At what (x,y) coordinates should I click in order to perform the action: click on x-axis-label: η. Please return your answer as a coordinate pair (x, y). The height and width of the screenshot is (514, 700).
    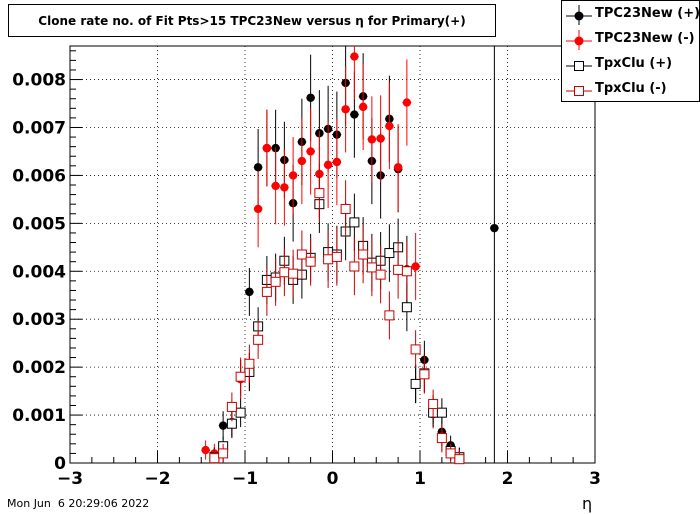
    Looking at the image, I should click on (587, 503).